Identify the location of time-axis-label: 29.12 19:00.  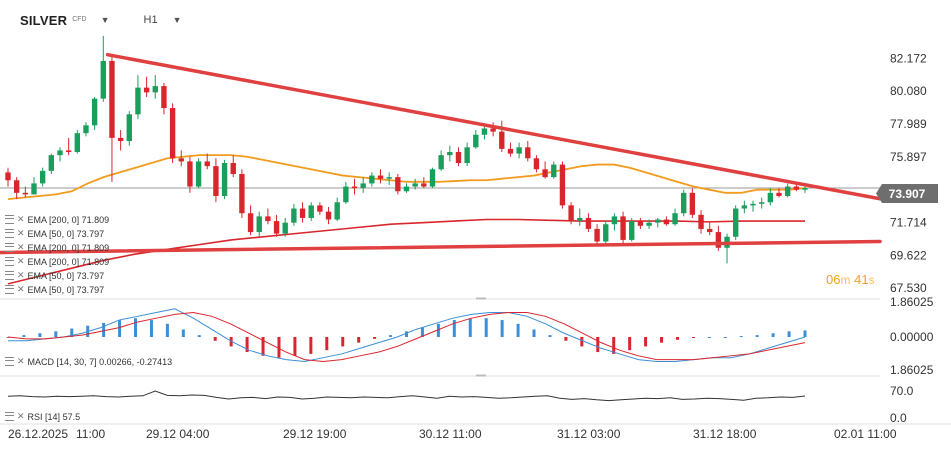
(315, 434).